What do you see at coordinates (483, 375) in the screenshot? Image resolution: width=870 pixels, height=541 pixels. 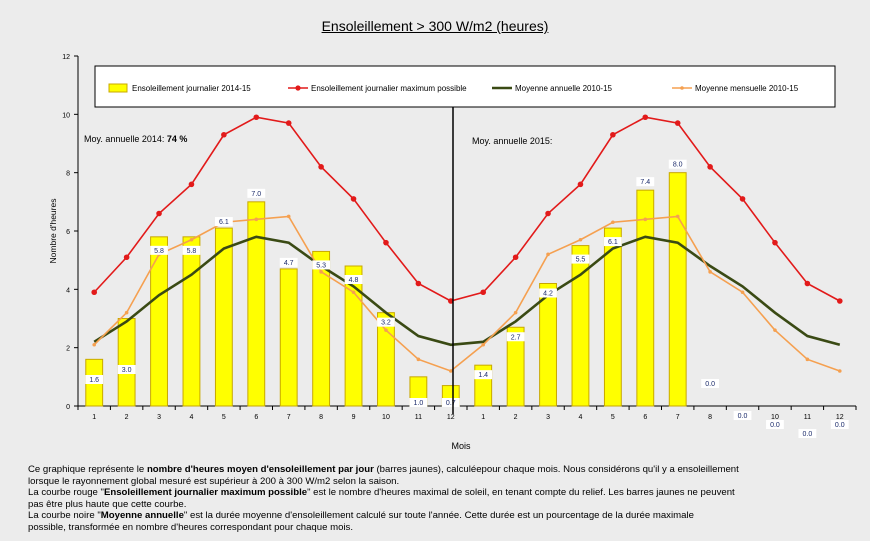 I see `data-label: 1.4` at bounding box center [483, 375].